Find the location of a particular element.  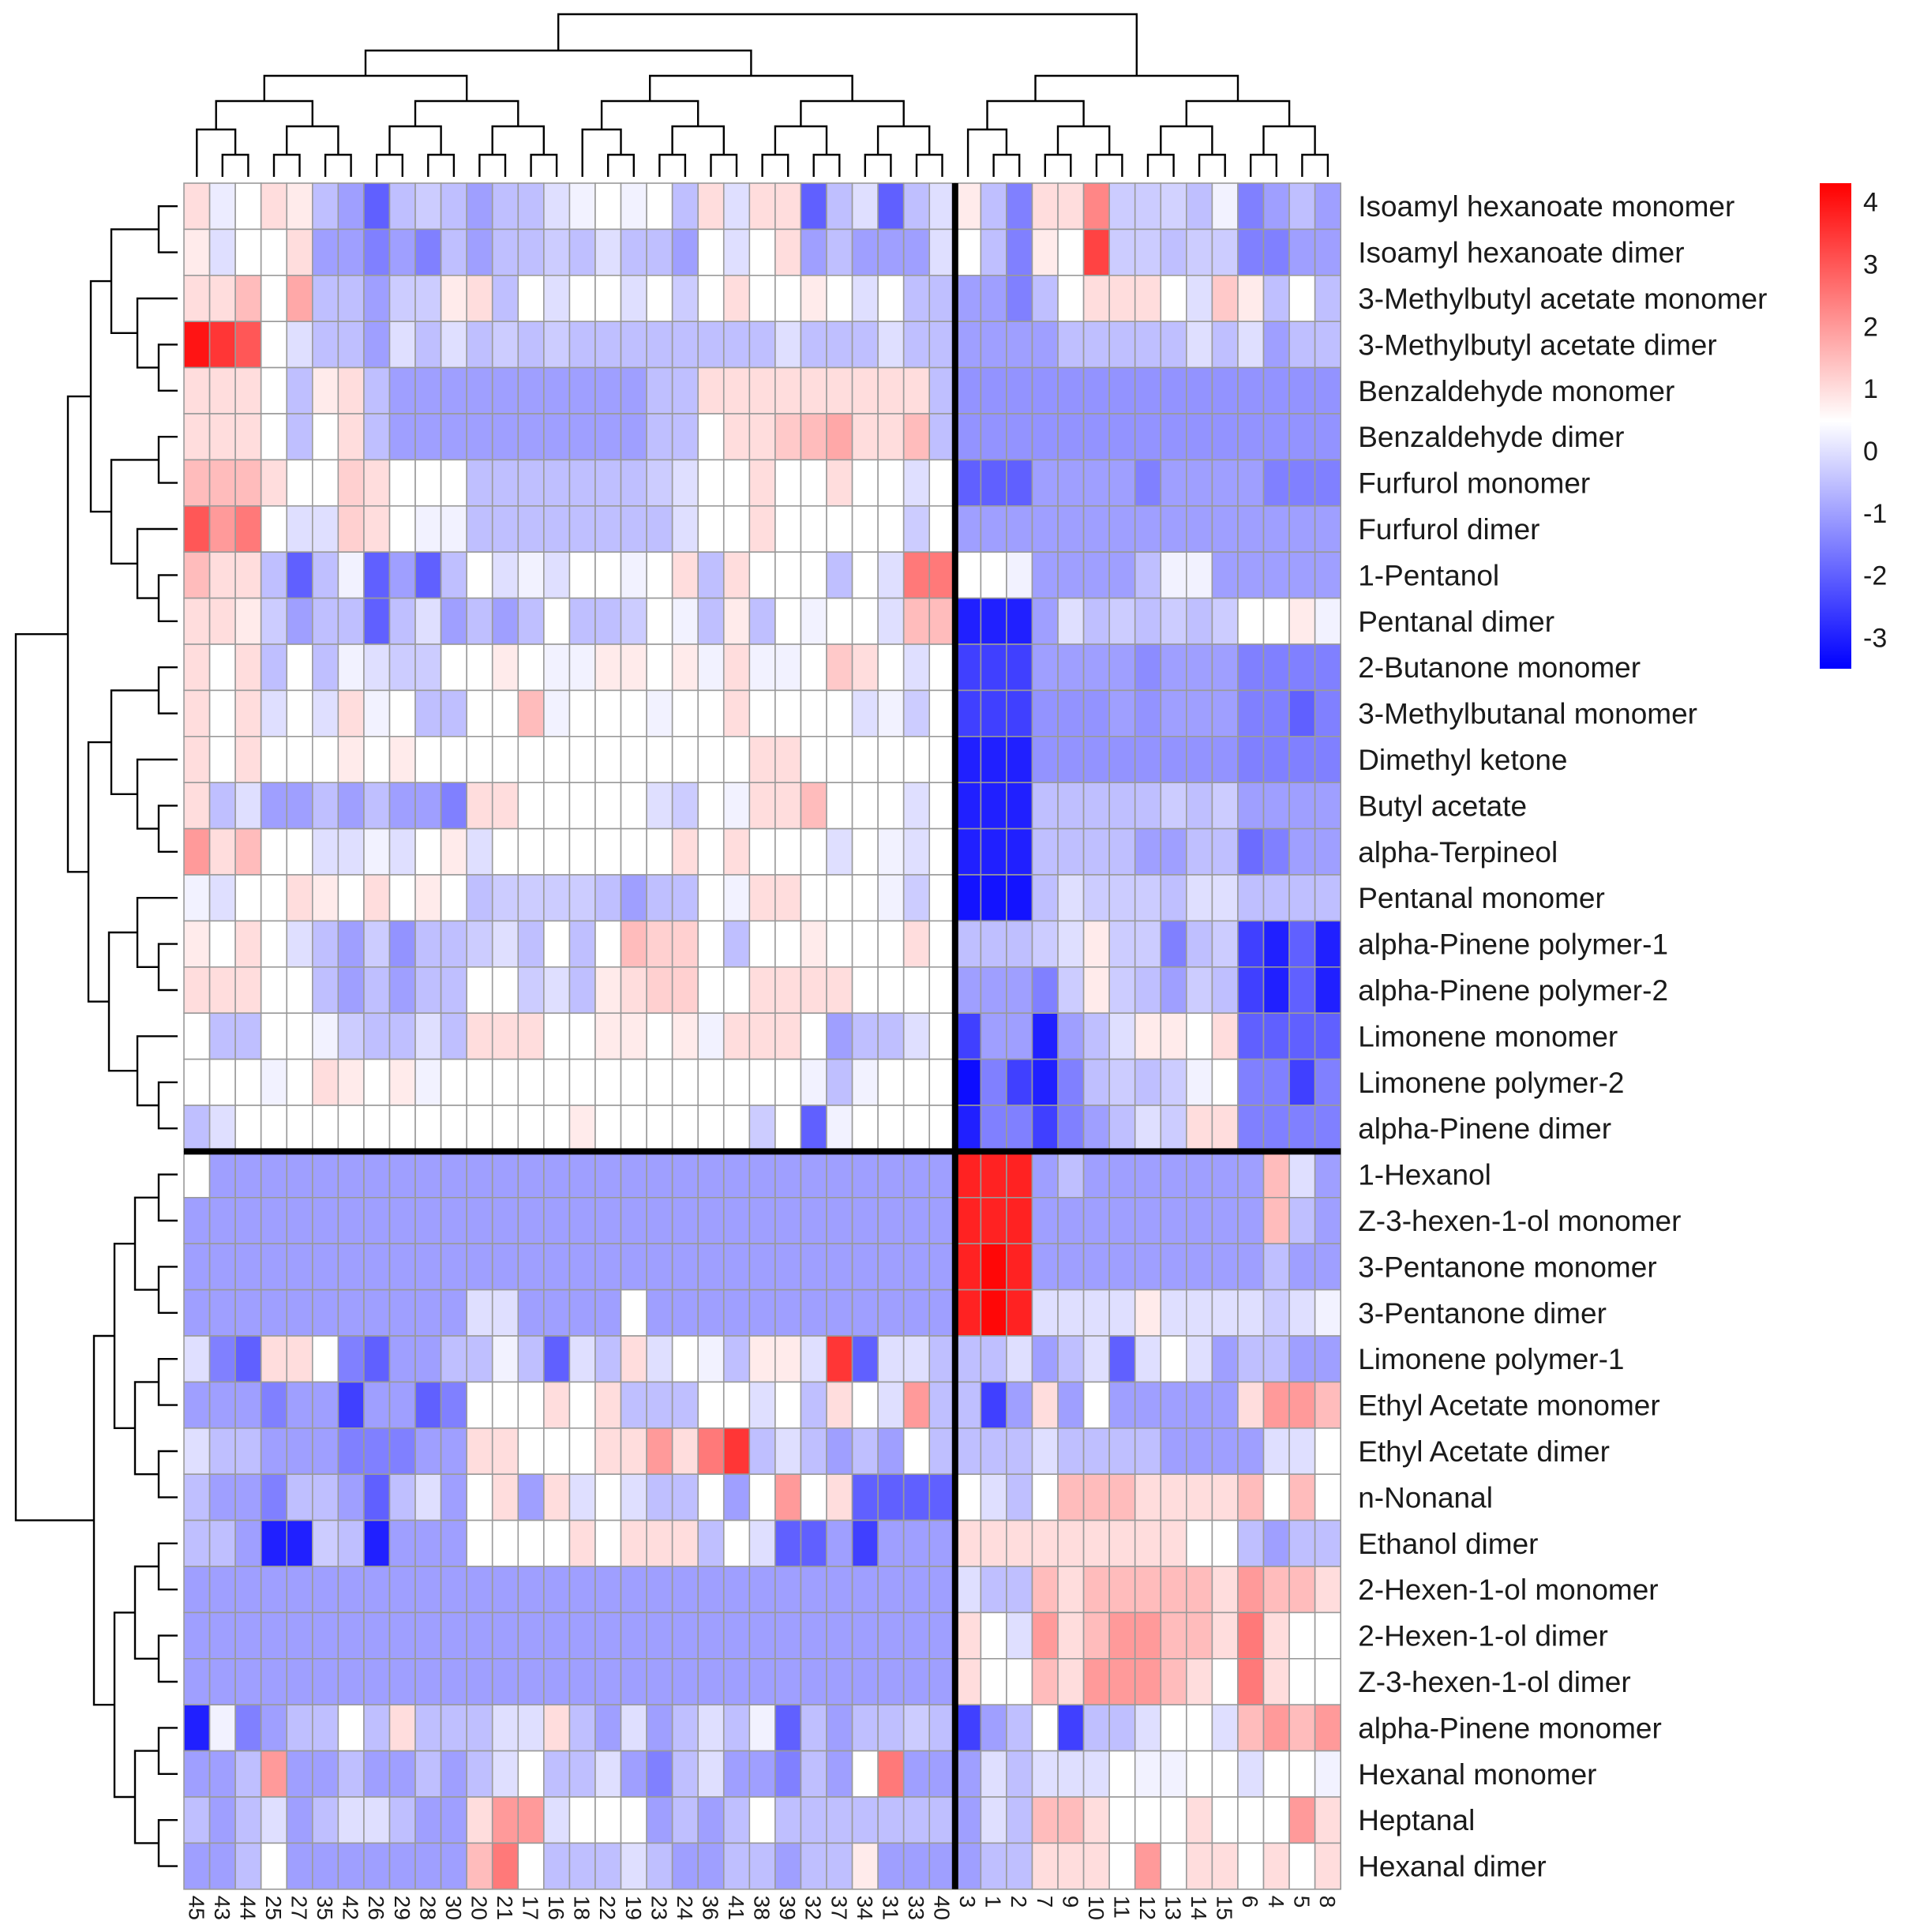

column-label: 10 is located at coordinates (1096, 1908).